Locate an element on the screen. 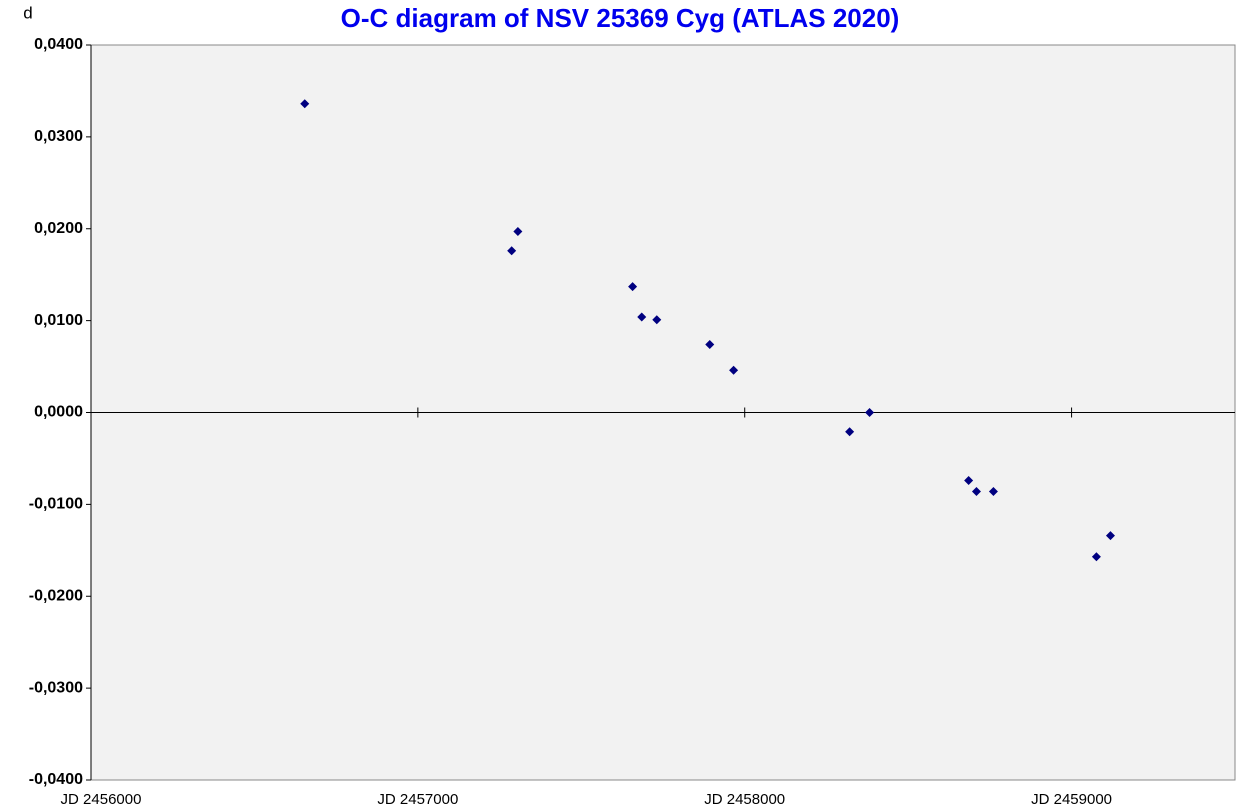  y-tick-label: -0,0400 is located at coordinates (56, 779).